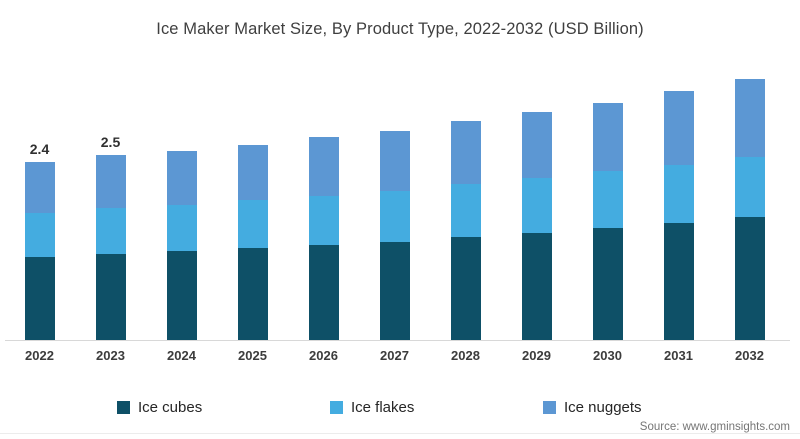 The width and height of the screenshot is (800, 439). Describe the element at coordinates (39, 355) in the screenshot. I see `x-axis-label-2022: 2022` at that location.